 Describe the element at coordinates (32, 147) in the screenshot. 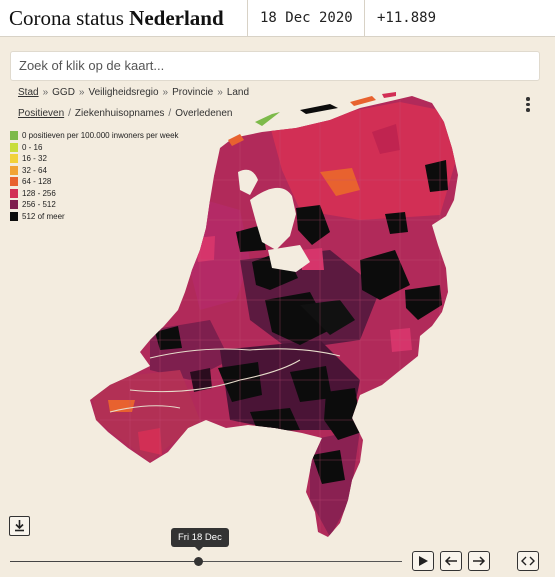

I see `legend-label: 0 - 16` at that location.